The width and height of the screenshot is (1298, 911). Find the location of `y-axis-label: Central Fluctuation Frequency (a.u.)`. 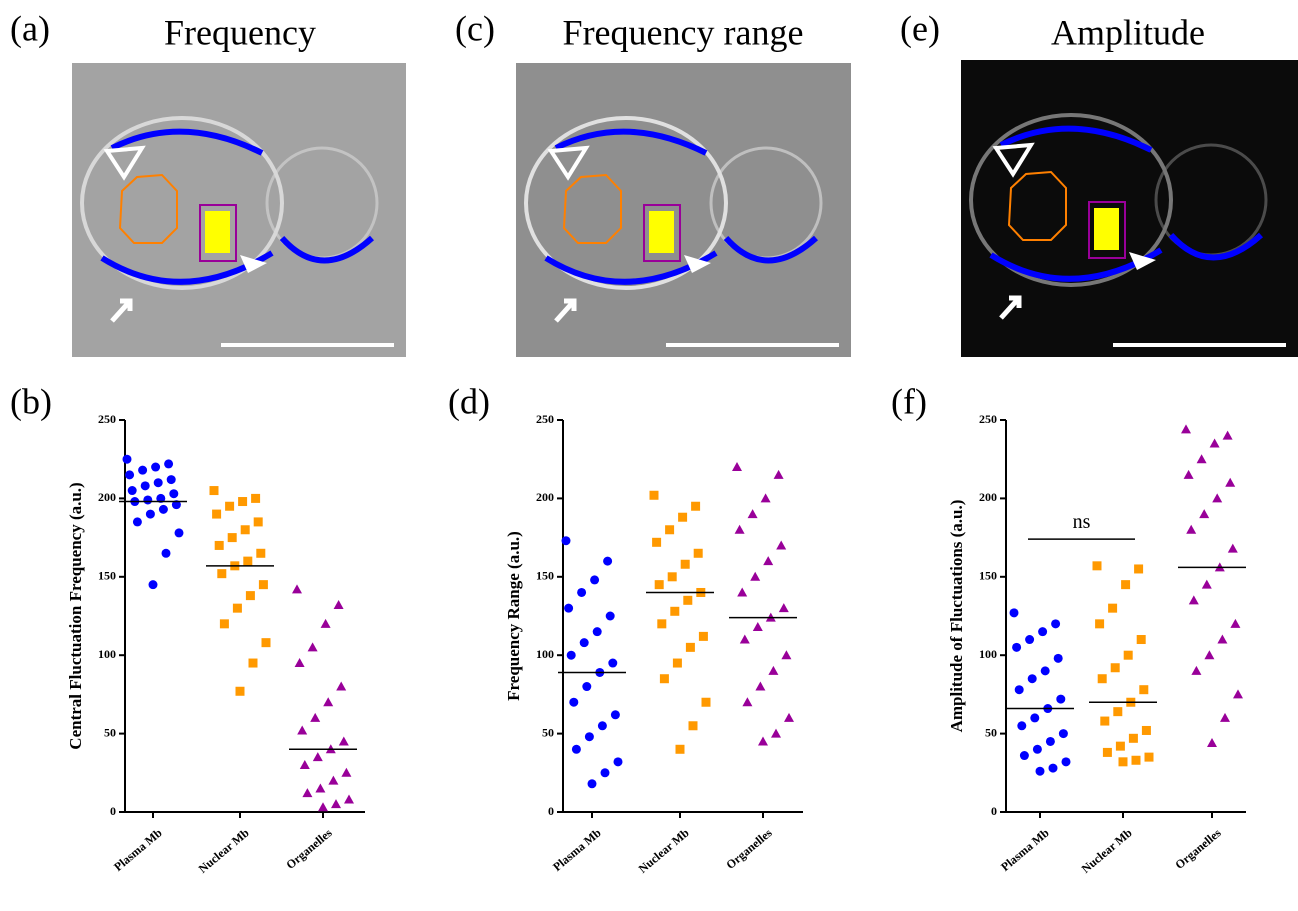

y-axis-label: Central Fluctuation Frequency (a.u.) is located at coordinates (75, 615).